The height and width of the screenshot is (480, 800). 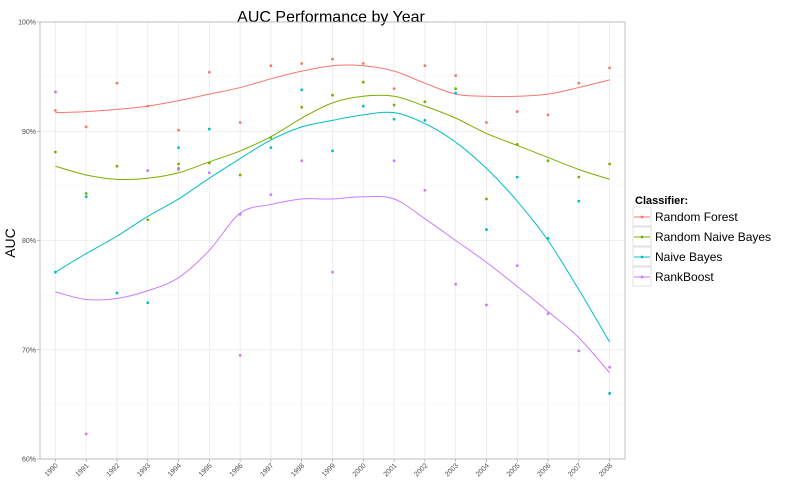 I want to click on x-tick-label: 2004, so click(x=483, y=470).